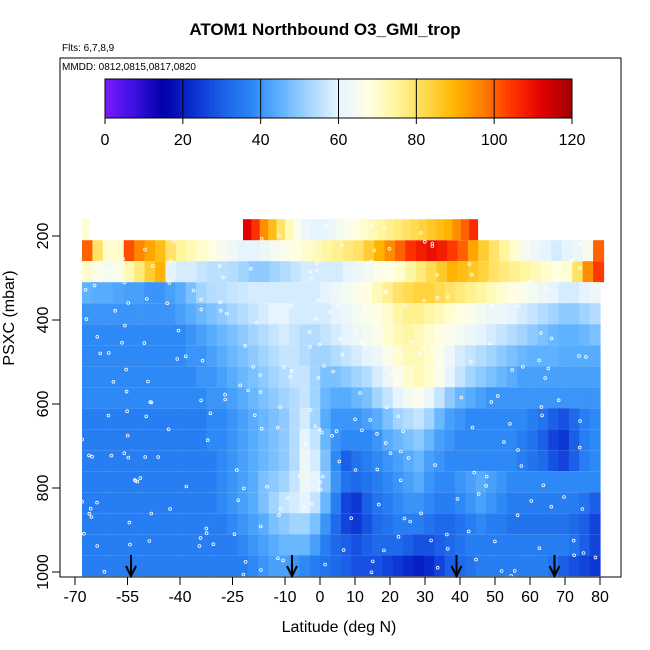  What do you see at coordinates (494, 140) in the screenshot?
I see `colorbar-tick-label: 100` at bounding box center [494, 140].